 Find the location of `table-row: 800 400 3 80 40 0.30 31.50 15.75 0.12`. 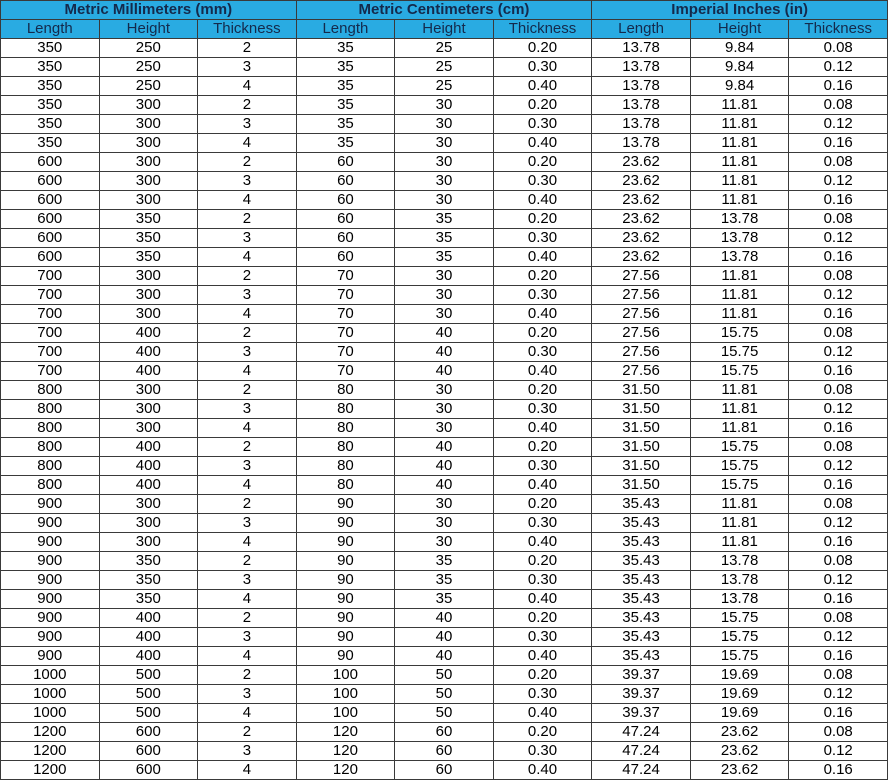

table-row: 800 400 3 80 40 0.30 31.50 15.75 0.12 is located at coordinates (444, 466).